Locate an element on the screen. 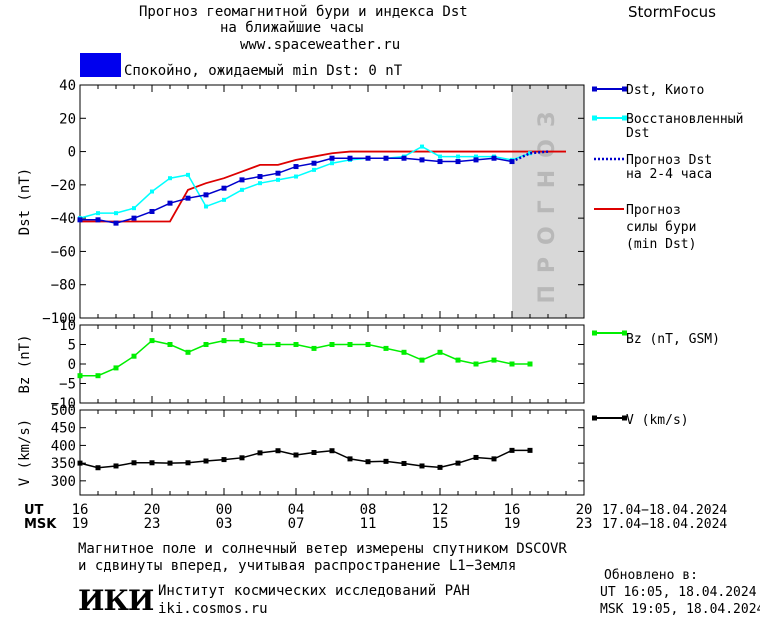 The image size is (760, 620). msk-tick-label: 07 is located at coordinates (296, 524).